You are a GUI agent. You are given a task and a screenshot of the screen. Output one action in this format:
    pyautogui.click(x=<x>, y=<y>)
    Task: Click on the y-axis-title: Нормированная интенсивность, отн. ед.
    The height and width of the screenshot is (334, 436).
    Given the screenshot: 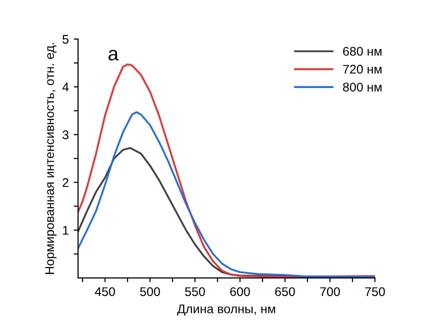 What is the action you would take?
    pyautogui.click(x=51, y=158)
    